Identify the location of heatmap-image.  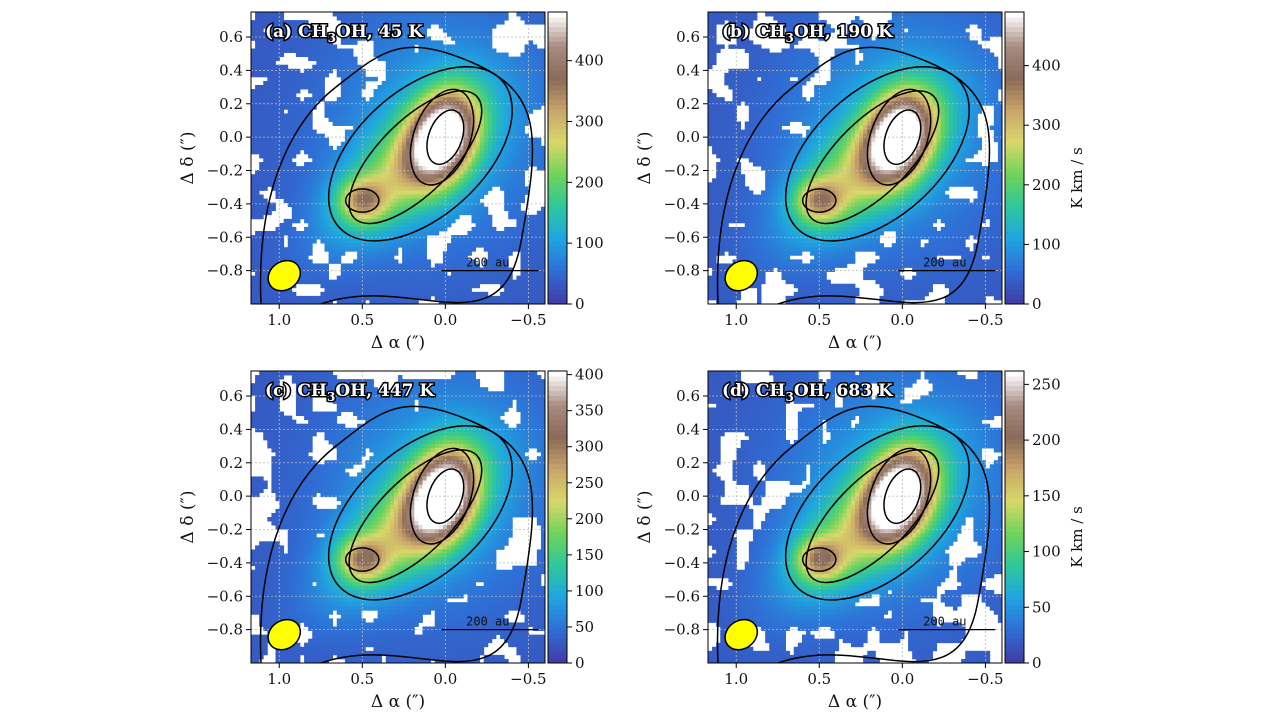
(855, 158).